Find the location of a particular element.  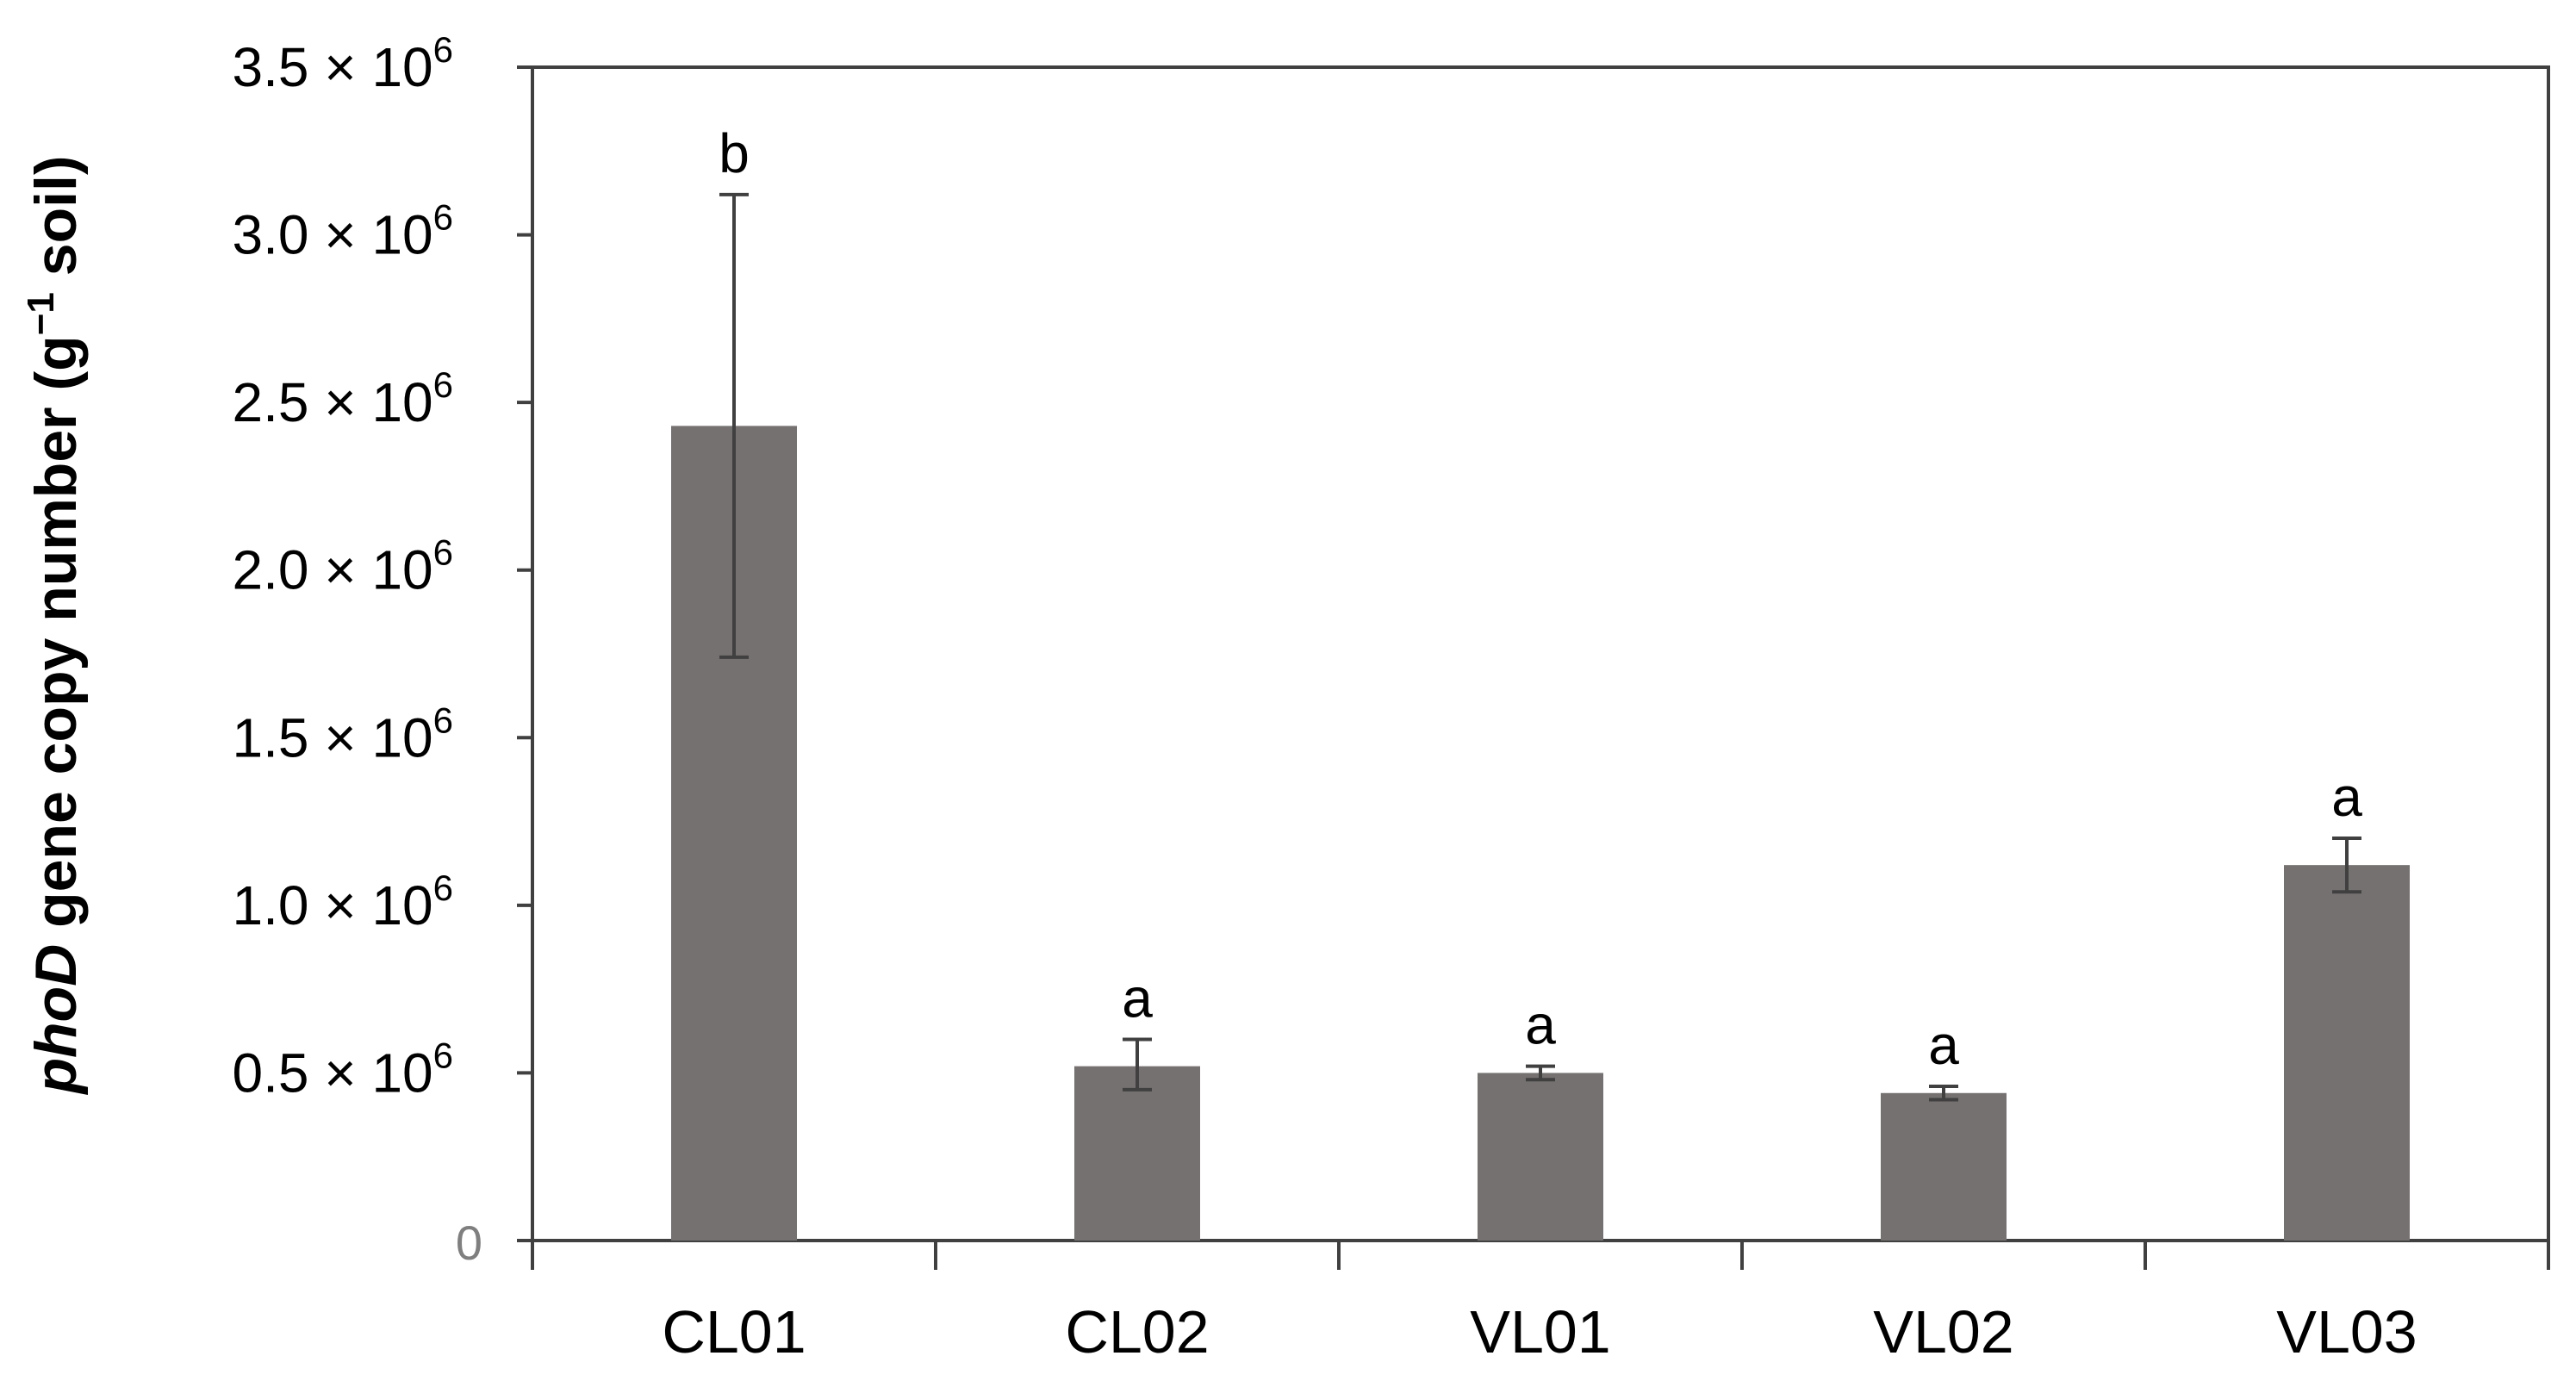

y-tick-mantissa: 3.5 is located at coordinates (279, 67).